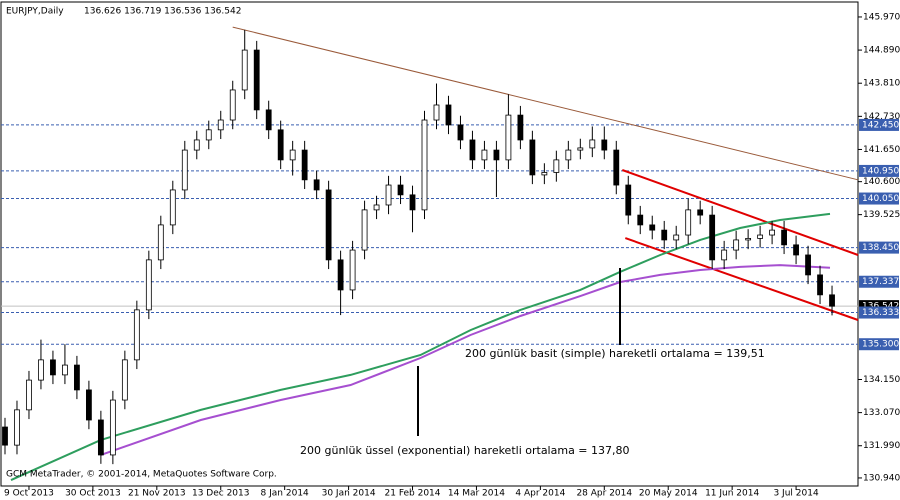 The height and width of the screenshot is (500, 900). Describe the element at coordinates (349, 494) in the screenshot. I see `x-tick-label: 30 Jan 2014` at that location.